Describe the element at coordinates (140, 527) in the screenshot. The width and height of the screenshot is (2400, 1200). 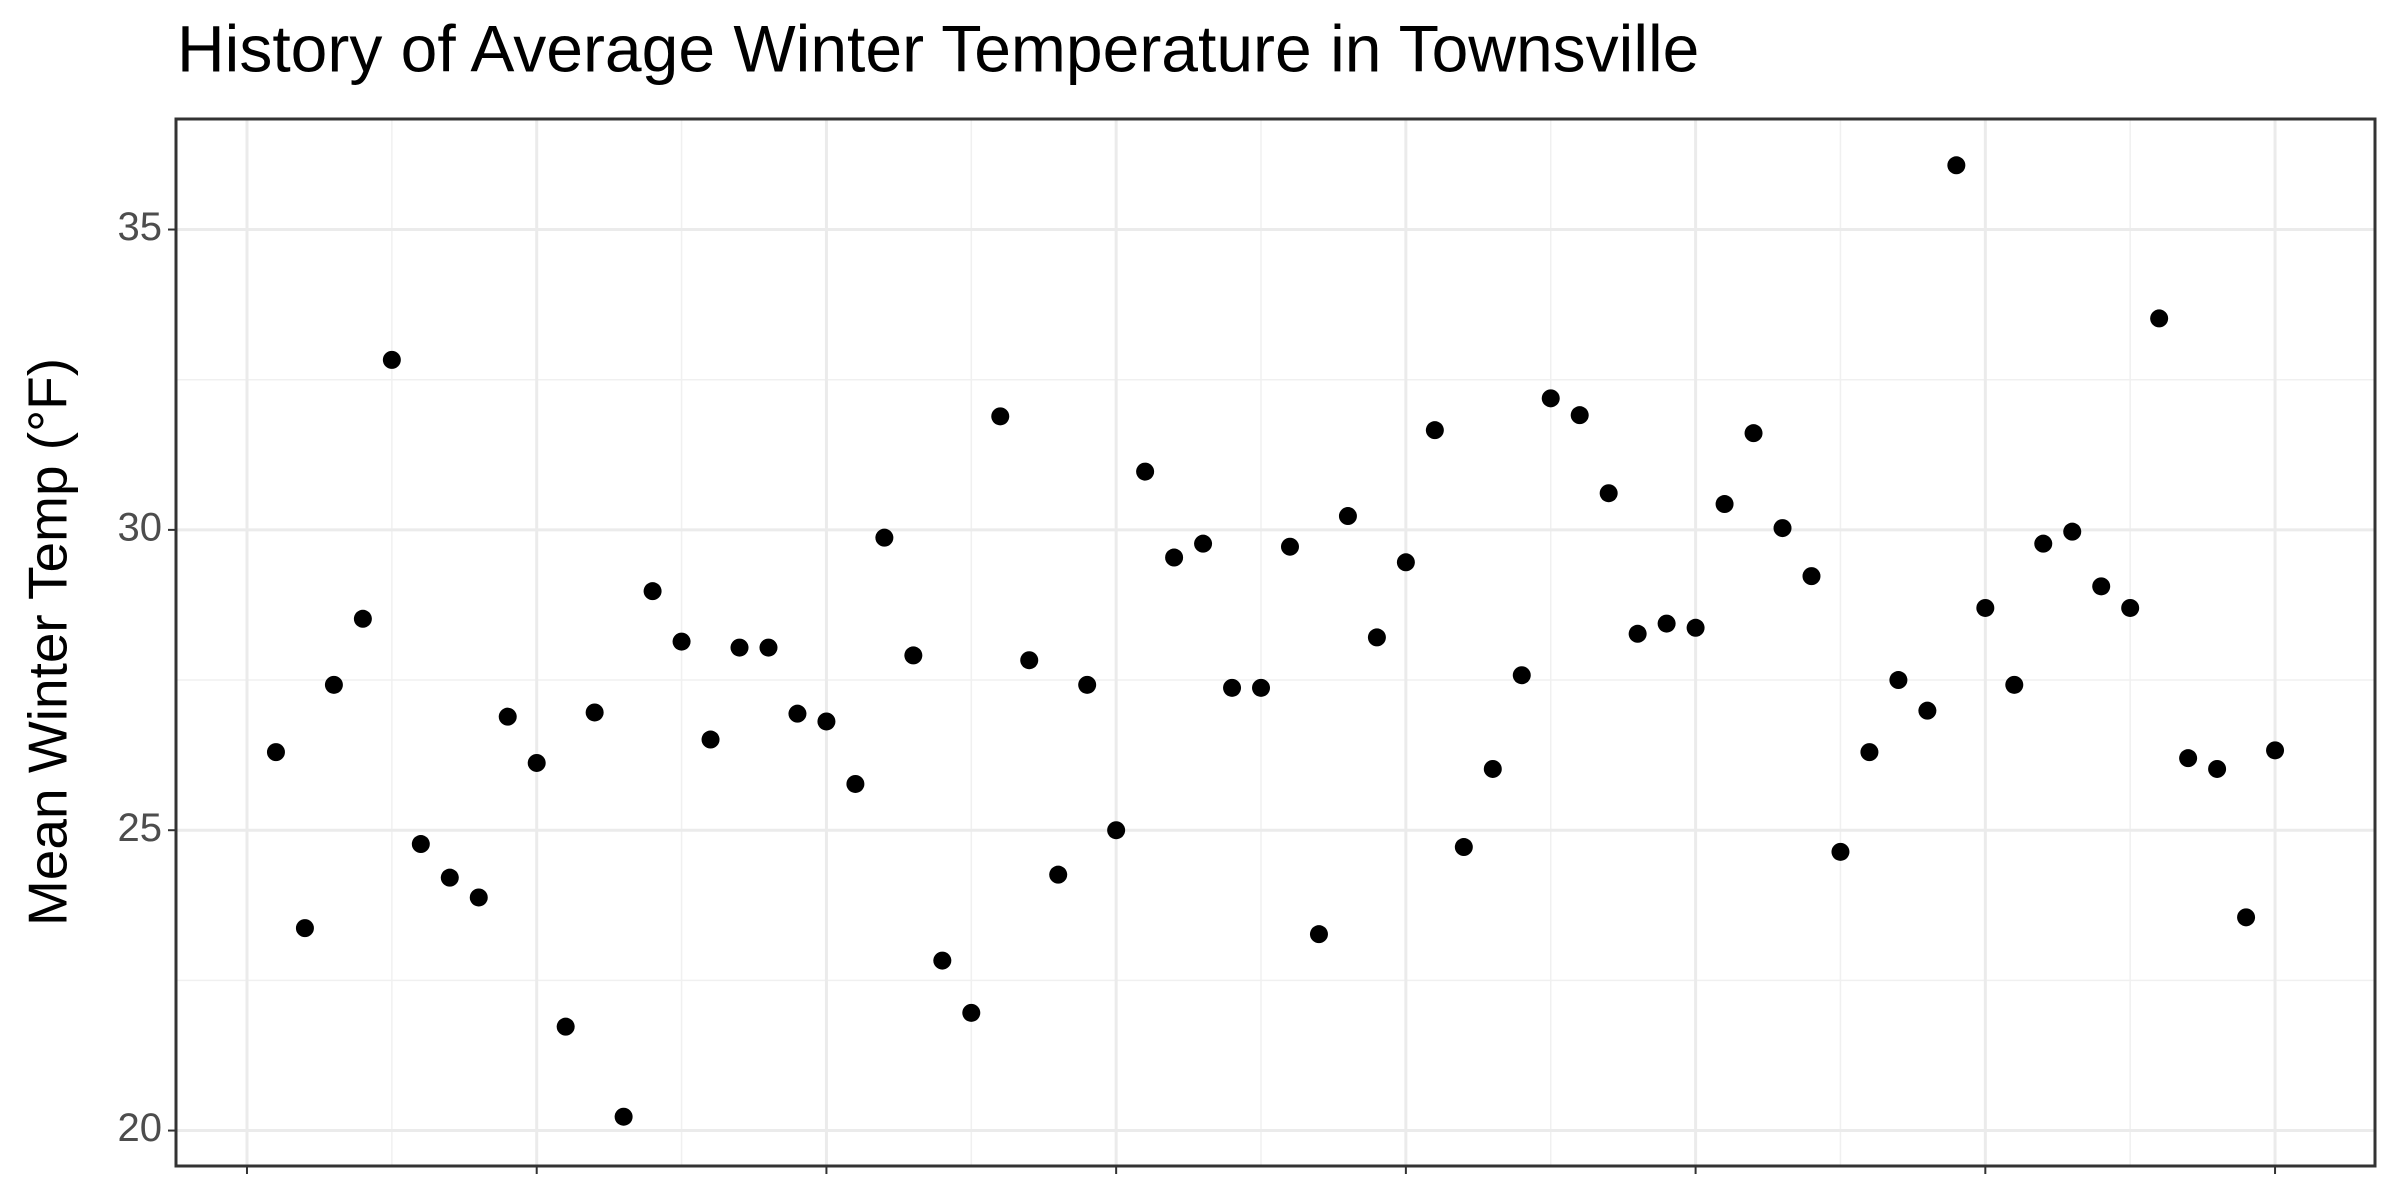
I see `y-tick-label: 30` at that location.